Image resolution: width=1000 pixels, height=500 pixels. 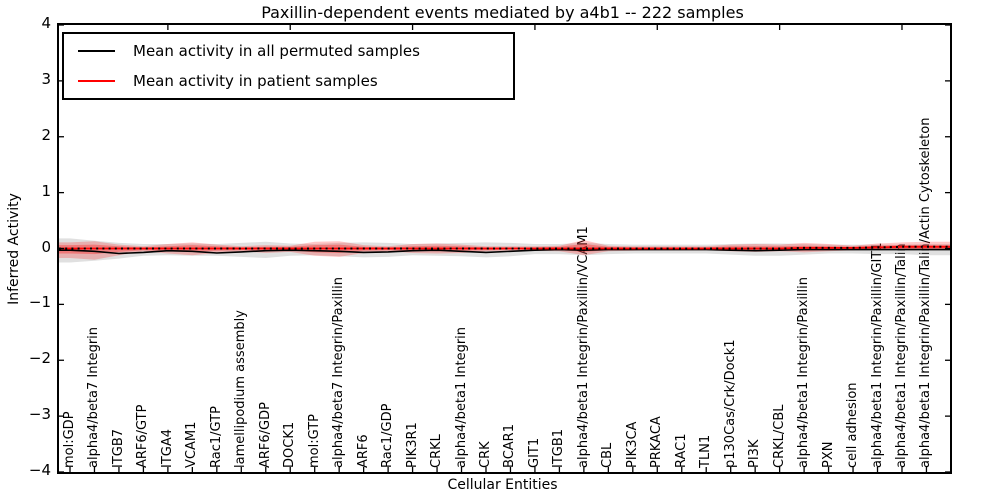 What do you see at coordinates (46, 23) in the screenshot?
I see `y-tick-label: 4` at bounding box center [46, 23].